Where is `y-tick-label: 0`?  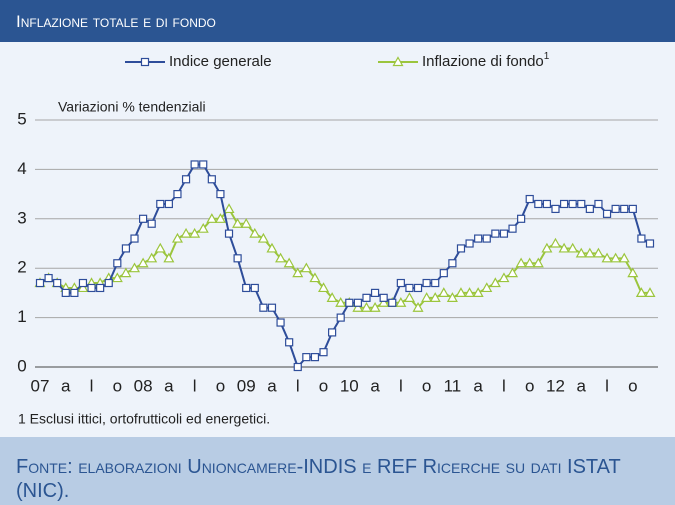 y-tick-label: 0 is located at coordinates (21, 365).